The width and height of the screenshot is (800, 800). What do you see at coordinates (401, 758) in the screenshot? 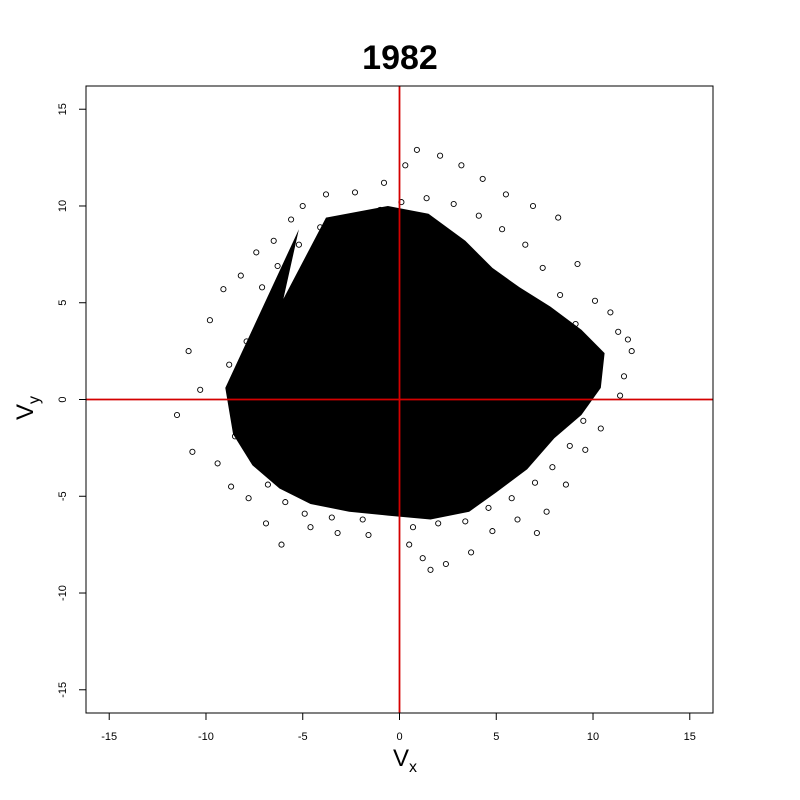
I see `x-axis-title-main: V` at bounding box center [401, 758].